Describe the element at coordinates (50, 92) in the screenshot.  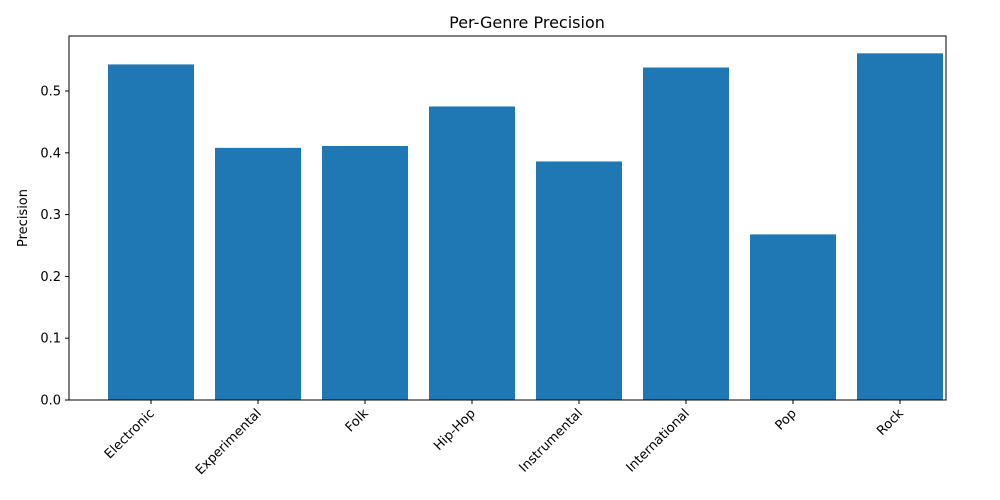
I see `y-tick-label: 0.5` at that location.